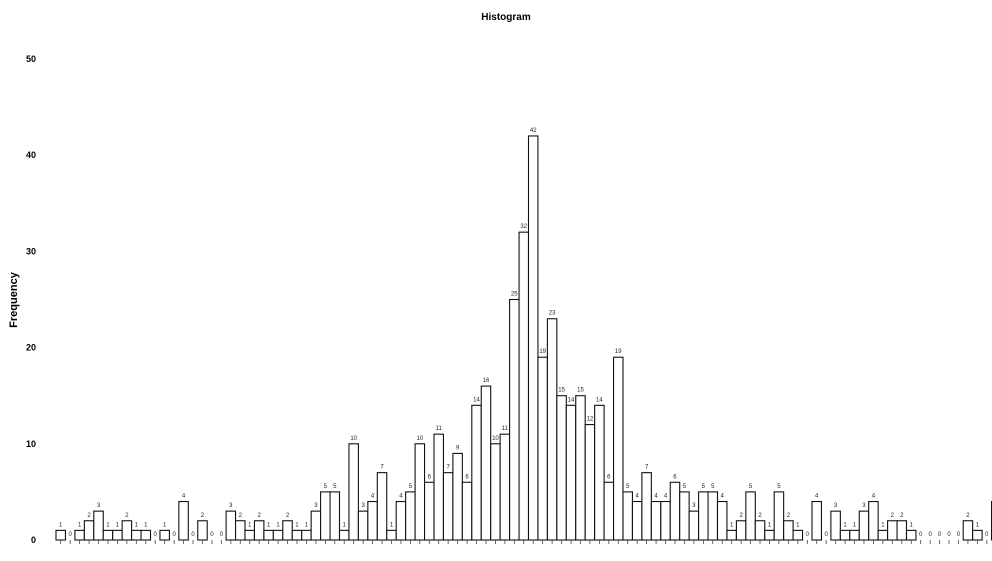 The height and width of the screenshot is (561, 992). I want to click on bar-value-label: 32, so click(523, 227).